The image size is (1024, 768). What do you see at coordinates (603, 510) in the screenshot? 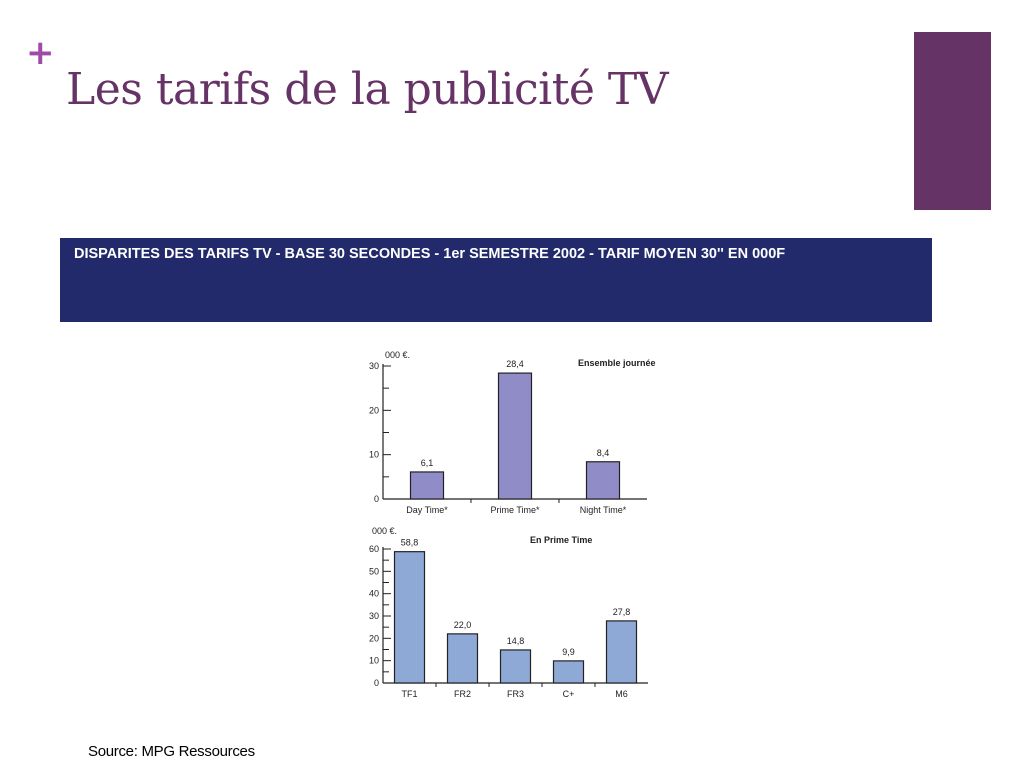
I see `chart-1-x-tick-label: Night Time*` at bounding box center [603, 510].